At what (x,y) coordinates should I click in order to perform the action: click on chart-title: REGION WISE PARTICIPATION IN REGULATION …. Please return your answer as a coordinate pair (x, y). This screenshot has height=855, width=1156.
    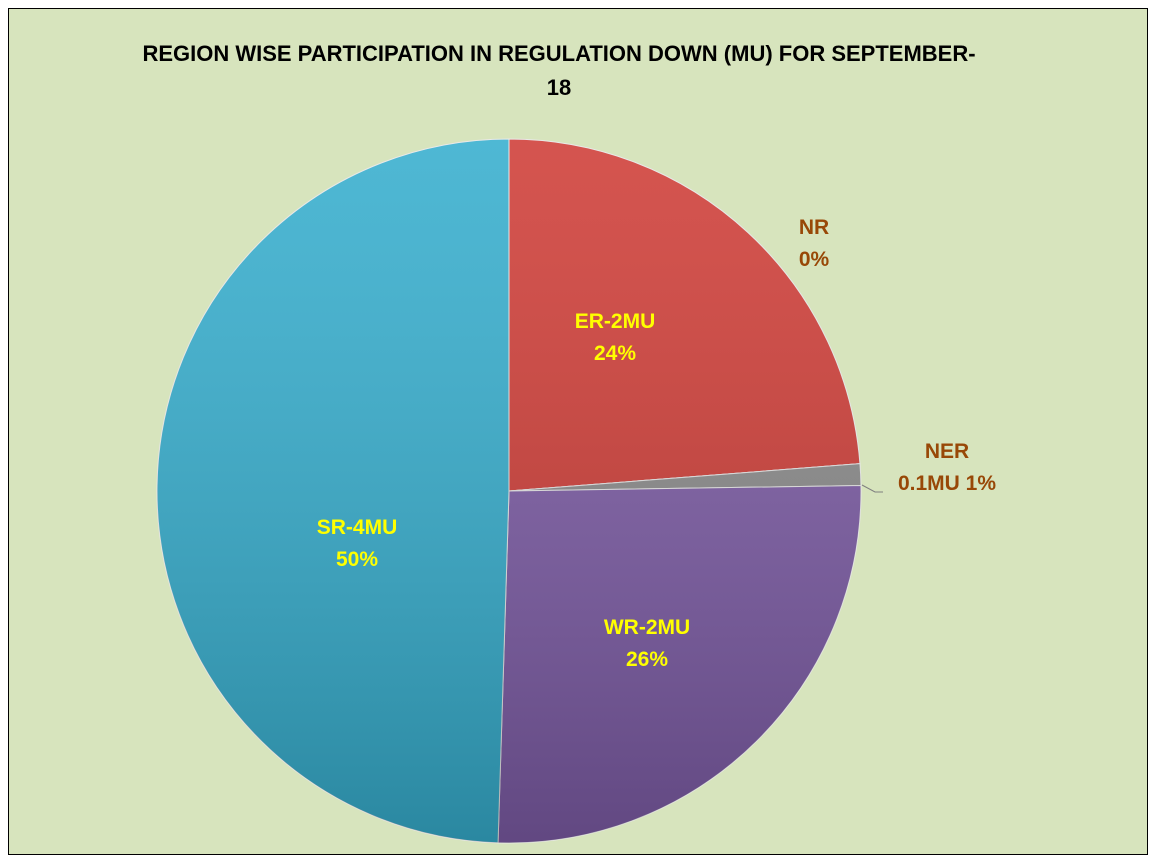
    Looking at the image, I should click on (559, 70).